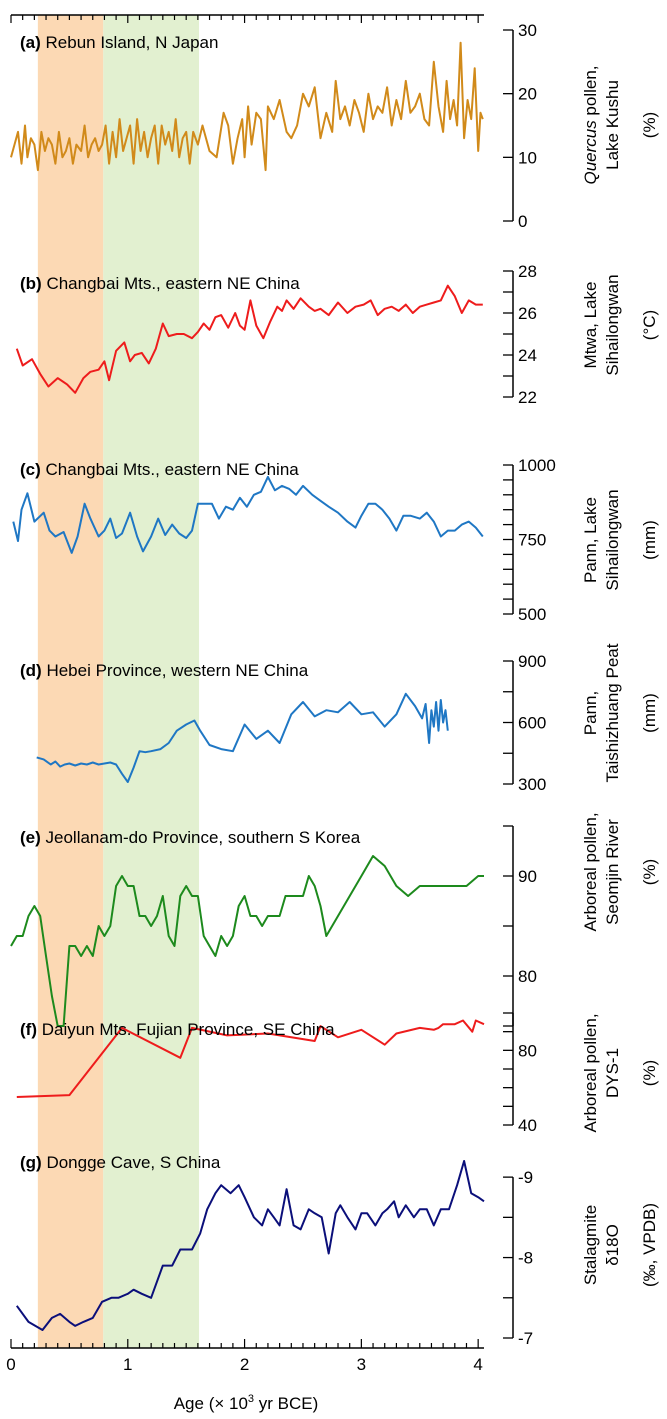  I want to click on y-axis-label-text: Mtwa, Lake, so click(590, 325).